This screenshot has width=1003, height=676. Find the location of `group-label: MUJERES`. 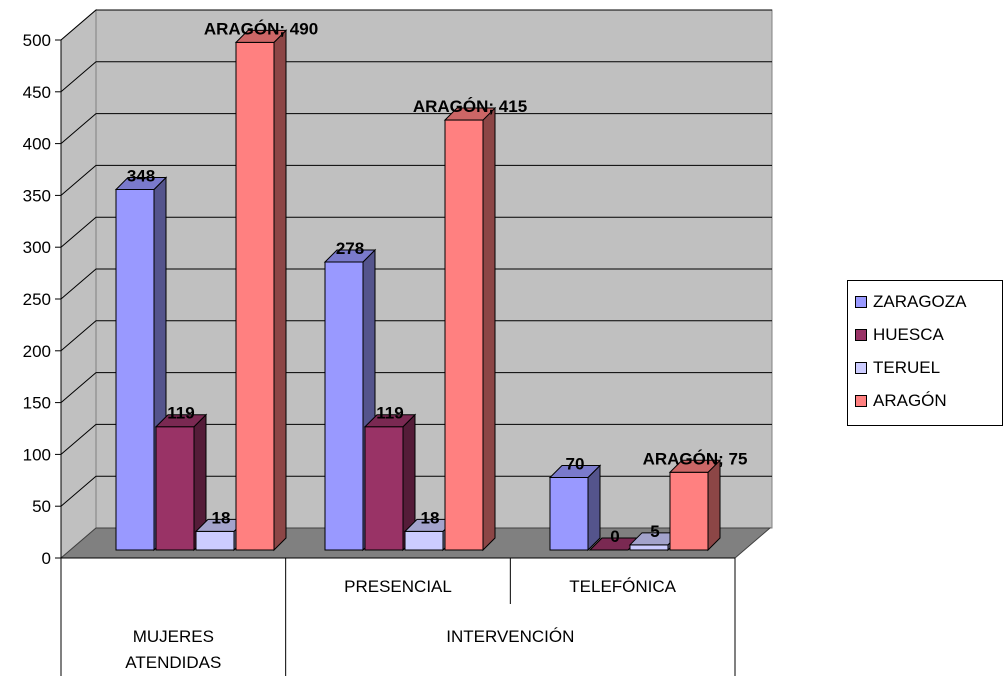

group-label: MUJERES is located at coordinates (173, 636).